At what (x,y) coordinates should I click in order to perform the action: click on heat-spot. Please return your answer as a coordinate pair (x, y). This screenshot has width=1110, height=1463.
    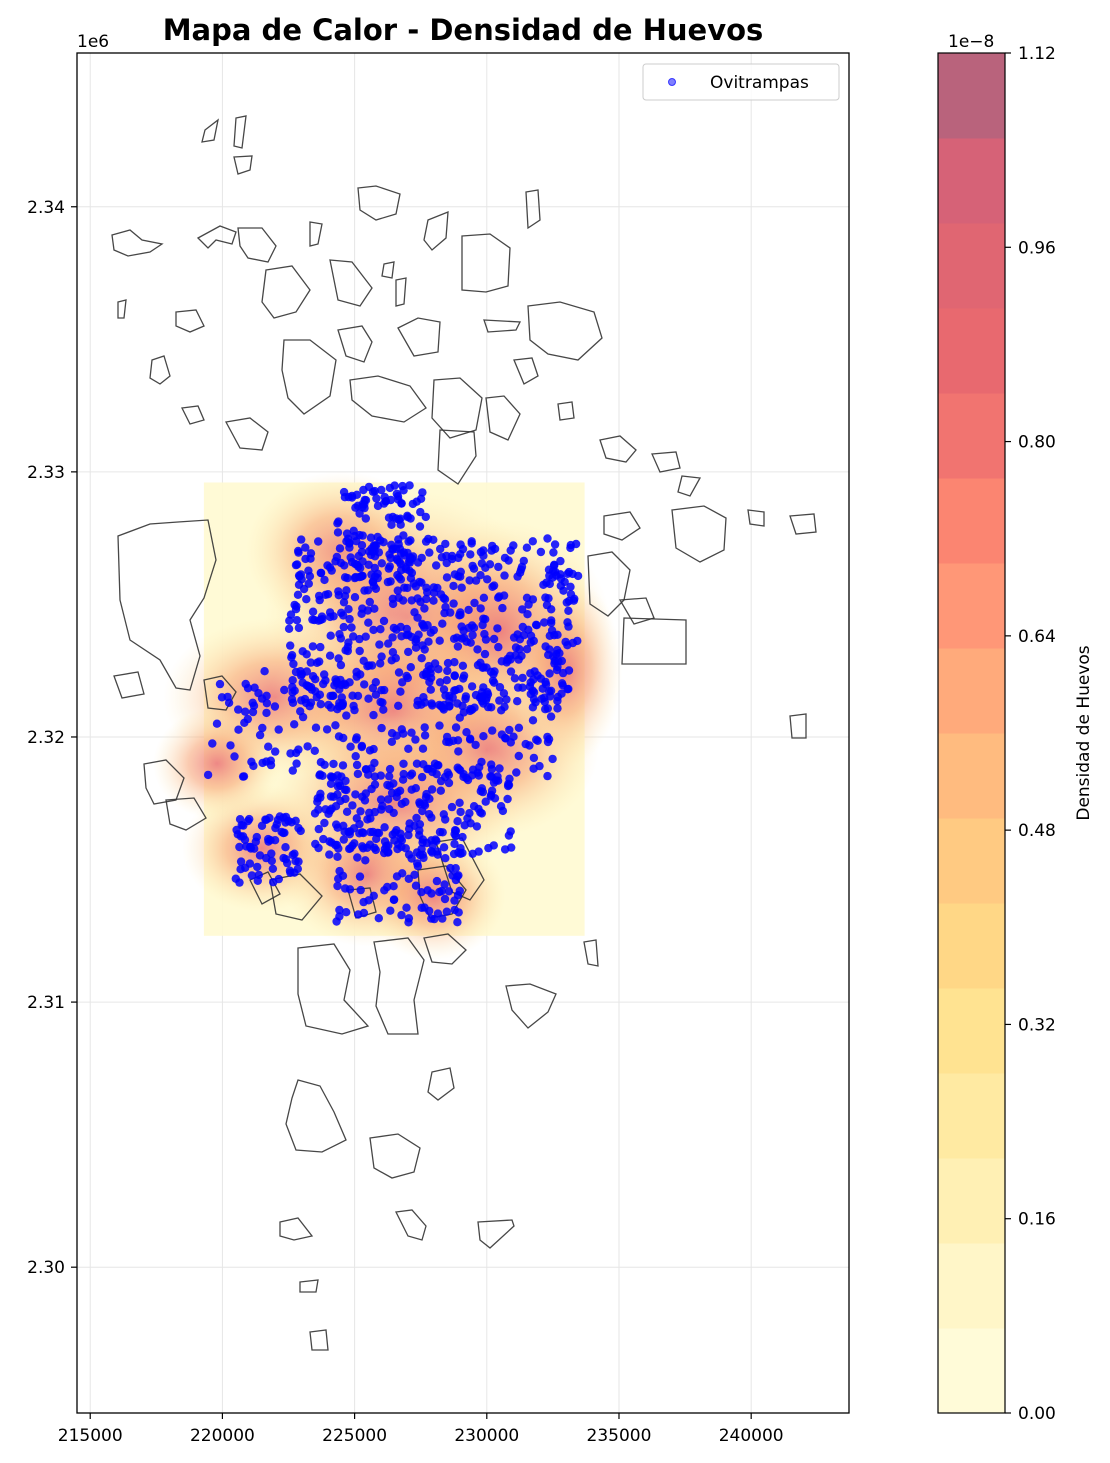
    Looking at the image, I should click on (217, 763).